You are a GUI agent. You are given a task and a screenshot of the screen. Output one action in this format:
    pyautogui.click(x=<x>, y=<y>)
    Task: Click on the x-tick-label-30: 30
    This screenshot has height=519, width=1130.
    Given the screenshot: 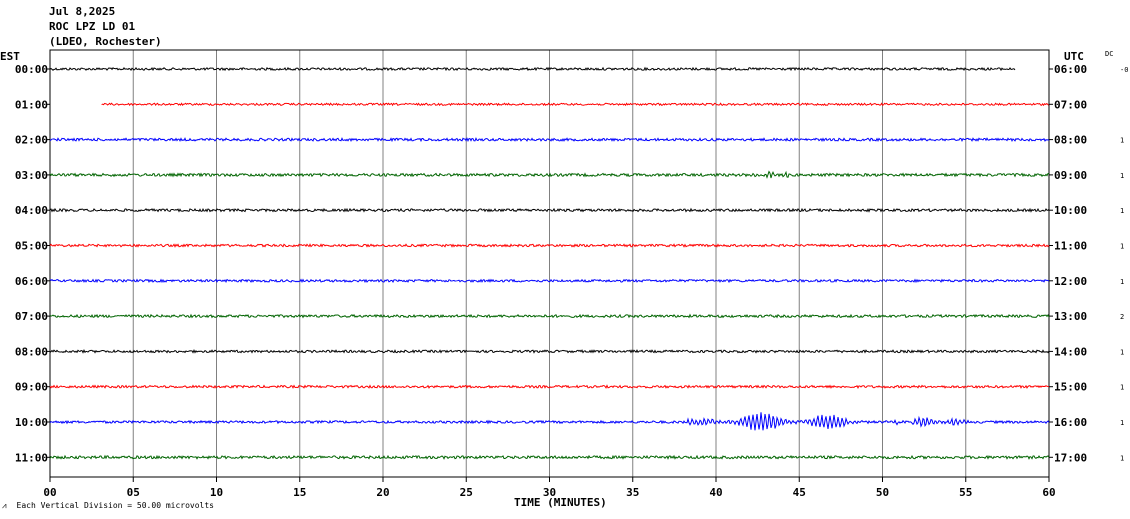 What is the action you would take?
    pyautogui.click(x=549, y=492)
    